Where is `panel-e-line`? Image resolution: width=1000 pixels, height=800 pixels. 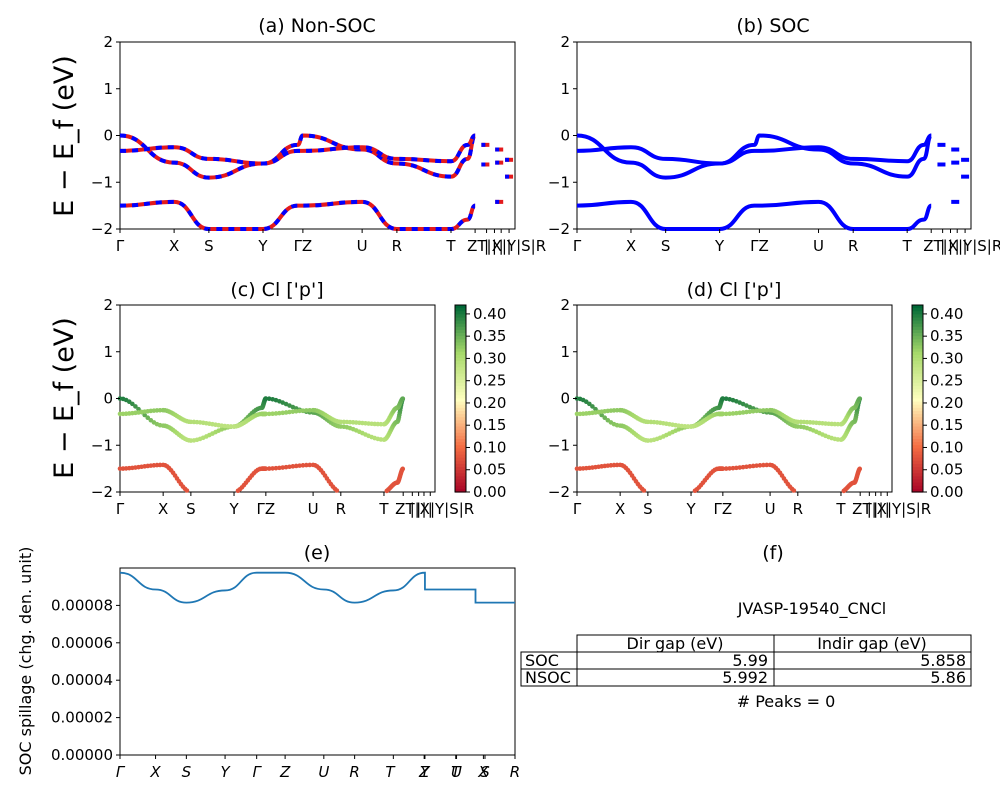 panel-e-line is located at coordinates (317, 587).